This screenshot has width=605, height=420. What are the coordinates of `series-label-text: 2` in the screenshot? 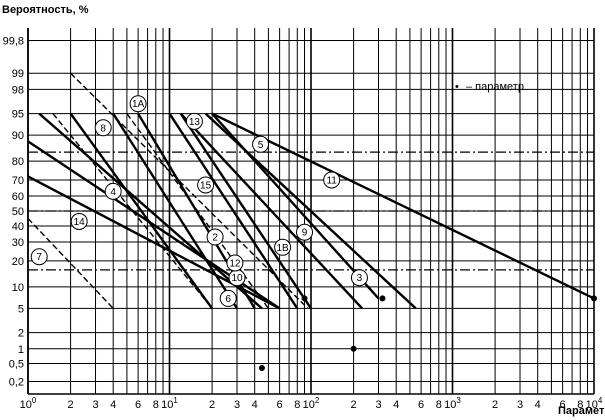 It's located at (215, 238).